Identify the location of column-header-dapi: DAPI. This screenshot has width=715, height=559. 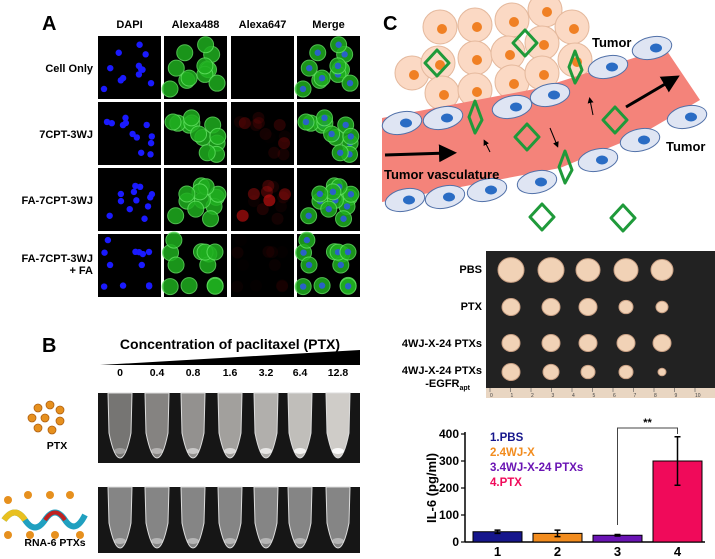
(129, 25).